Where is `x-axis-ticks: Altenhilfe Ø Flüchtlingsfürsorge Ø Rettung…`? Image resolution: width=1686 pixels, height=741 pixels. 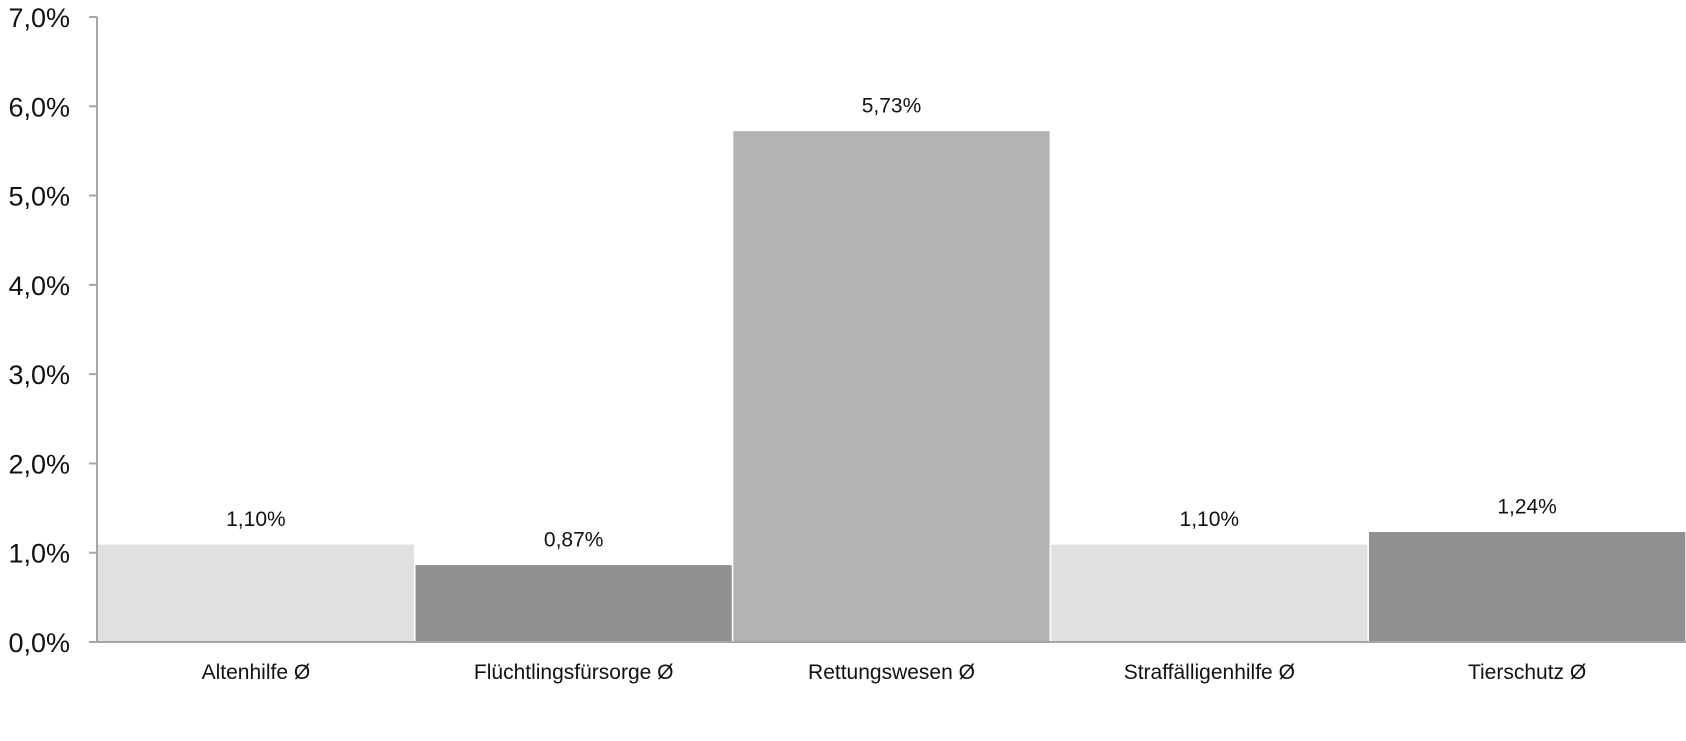
x-axis-ticks: Altenhilfe Ø Flüchtlingsfürsorge Ø Rettung… is located at coordinates (894, 672).